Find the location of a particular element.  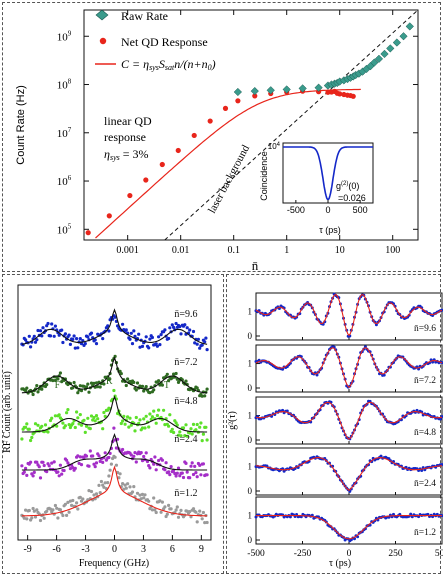

rf-x-tick-label: 6 is located at coordinates (172, 549).